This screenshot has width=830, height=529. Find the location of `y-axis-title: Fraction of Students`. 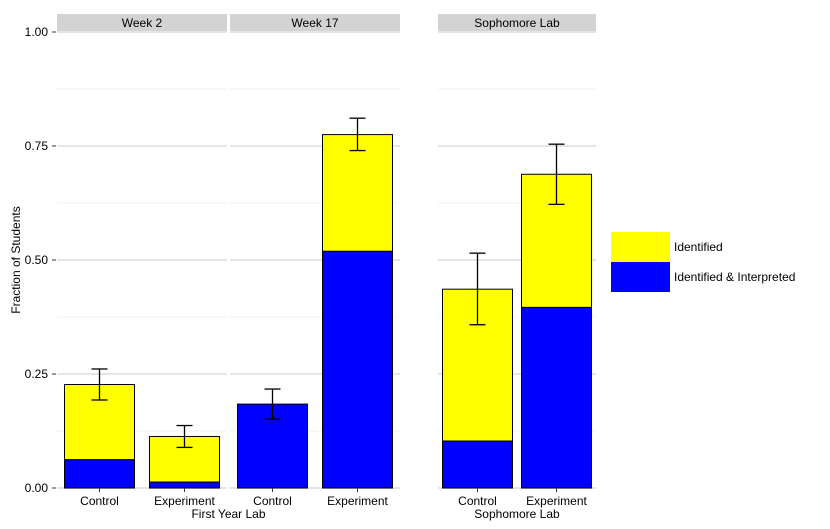

y-axis-title: Fraction of Students is located at coordinates (16, 259).